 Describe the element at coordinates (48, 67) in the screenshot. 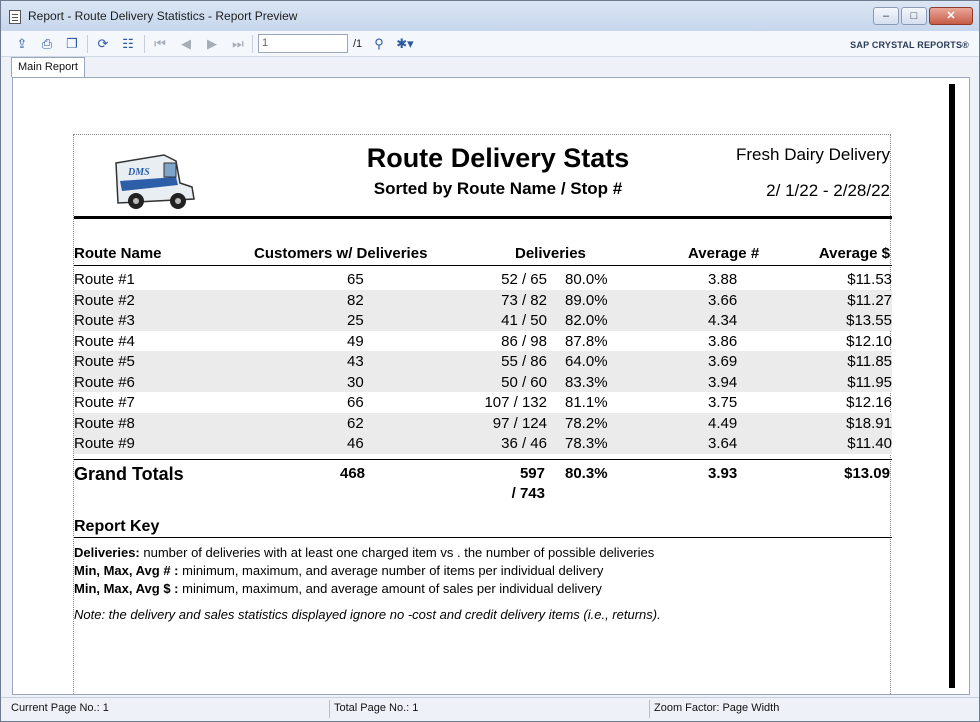

I see `tab-main-report: Main Report` at that location.